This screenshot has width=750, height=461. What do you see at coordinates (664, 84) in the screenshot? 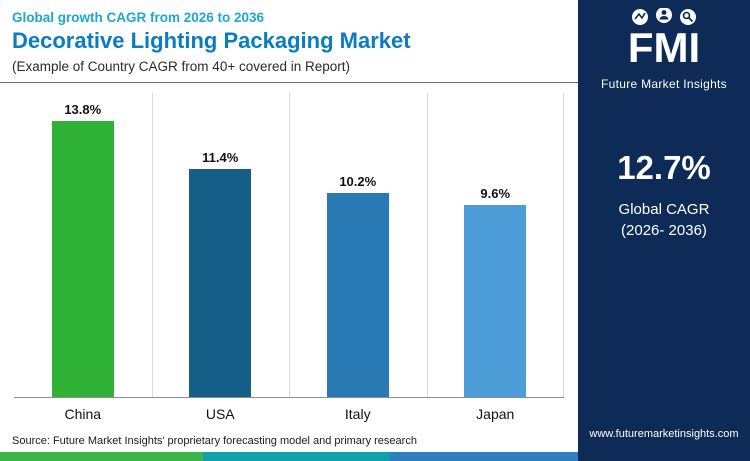
I see `brand-name: Future Market Insights` at bounding box center [664, 84].